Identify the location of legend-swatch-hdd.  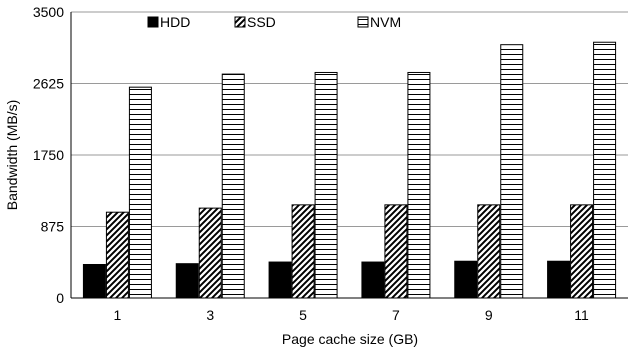
(153, 22).